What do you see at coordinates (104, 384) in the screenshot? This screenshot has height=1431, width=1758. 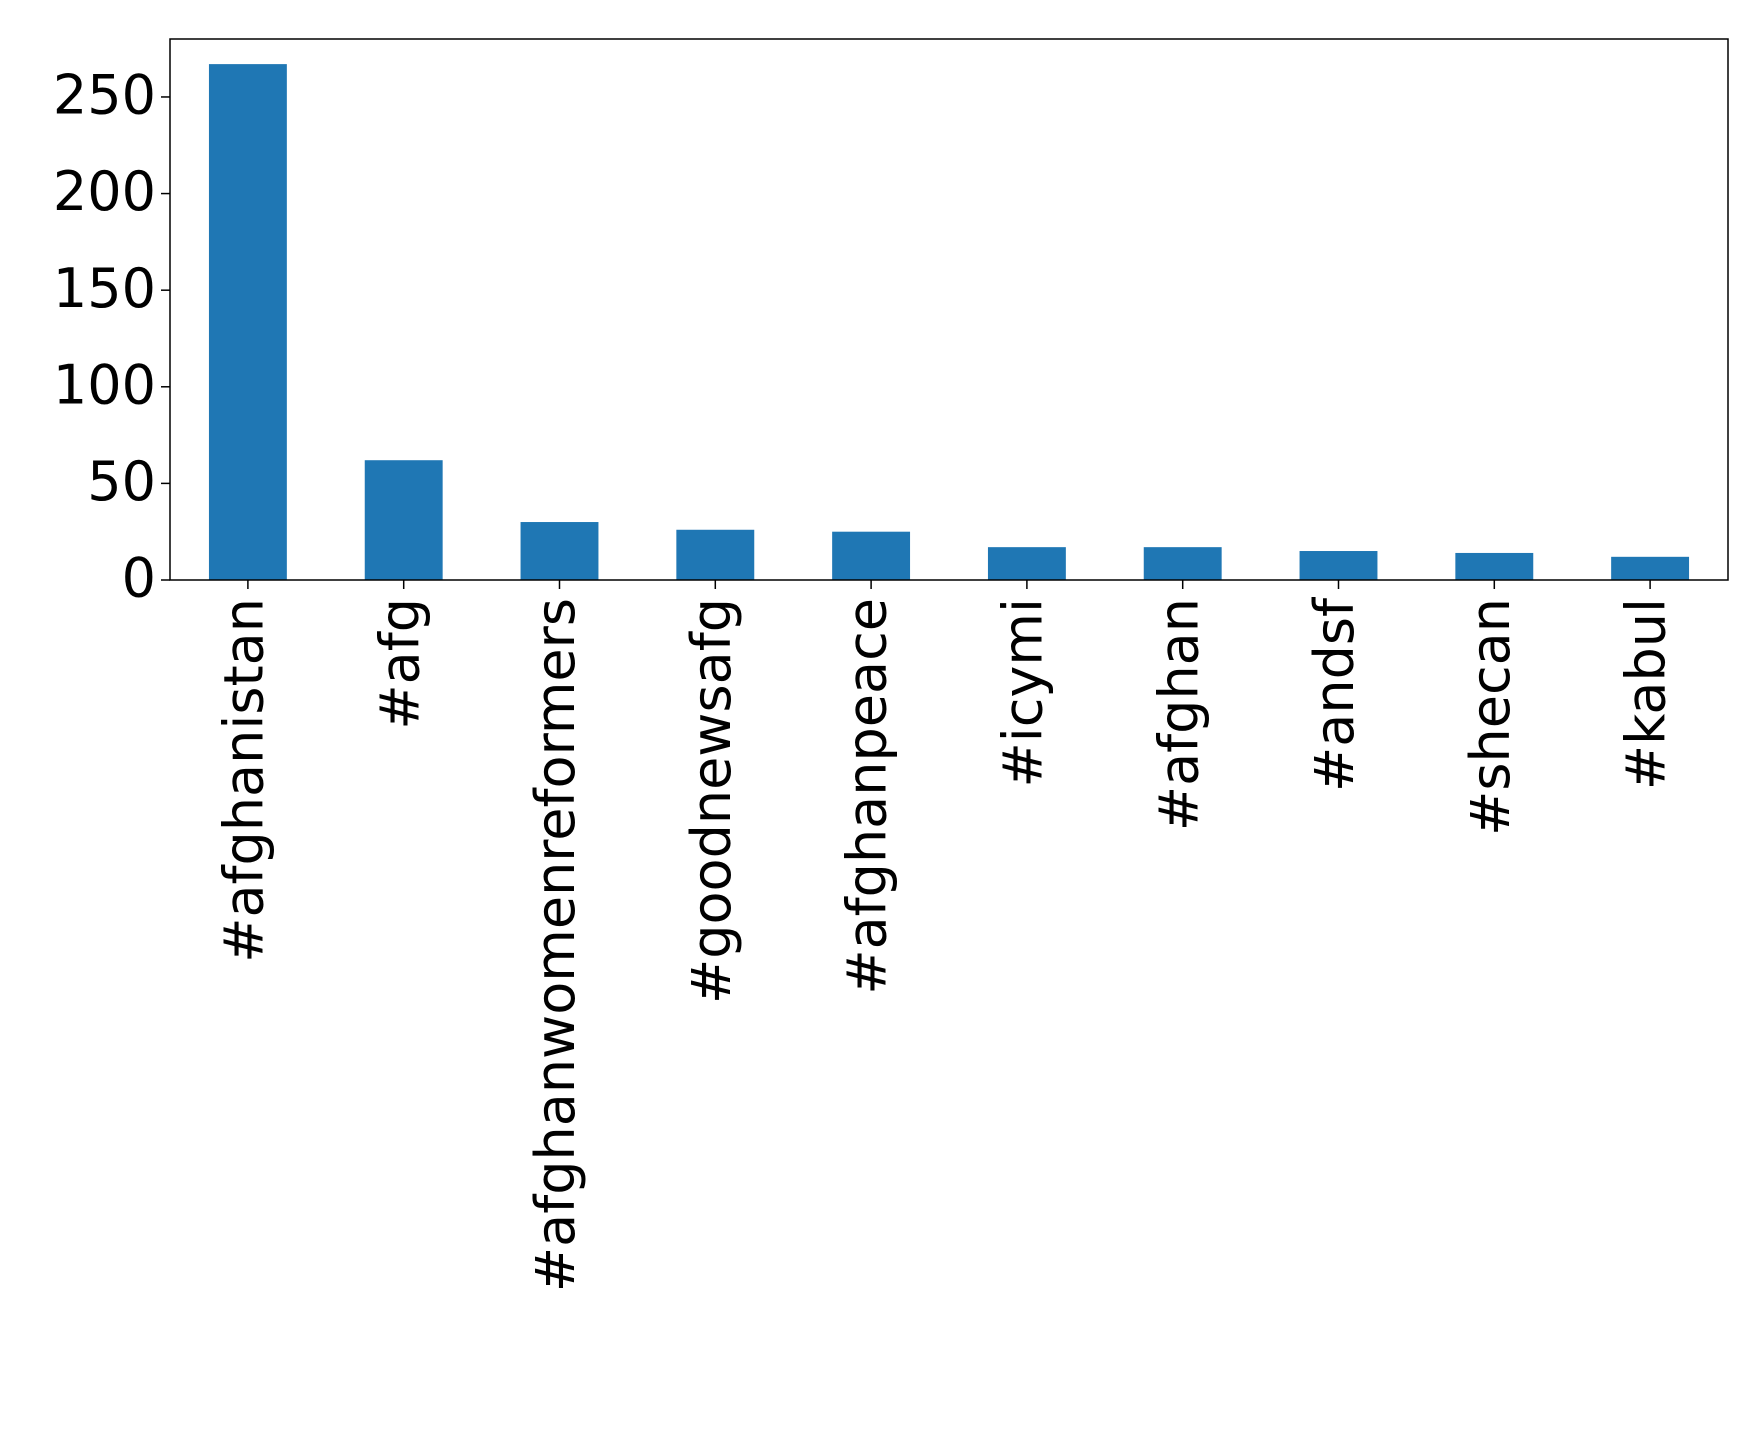 I see `y-tick-label: 100` at bounding box center [104, 384].